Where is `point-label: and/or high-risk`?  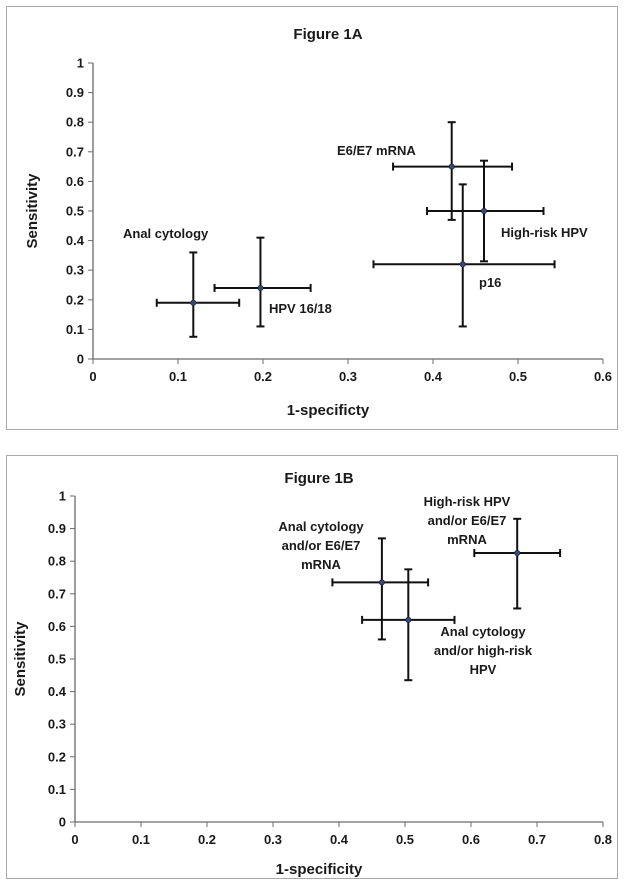
point-label: and/or high-risk is located at coordinates (483, 650).